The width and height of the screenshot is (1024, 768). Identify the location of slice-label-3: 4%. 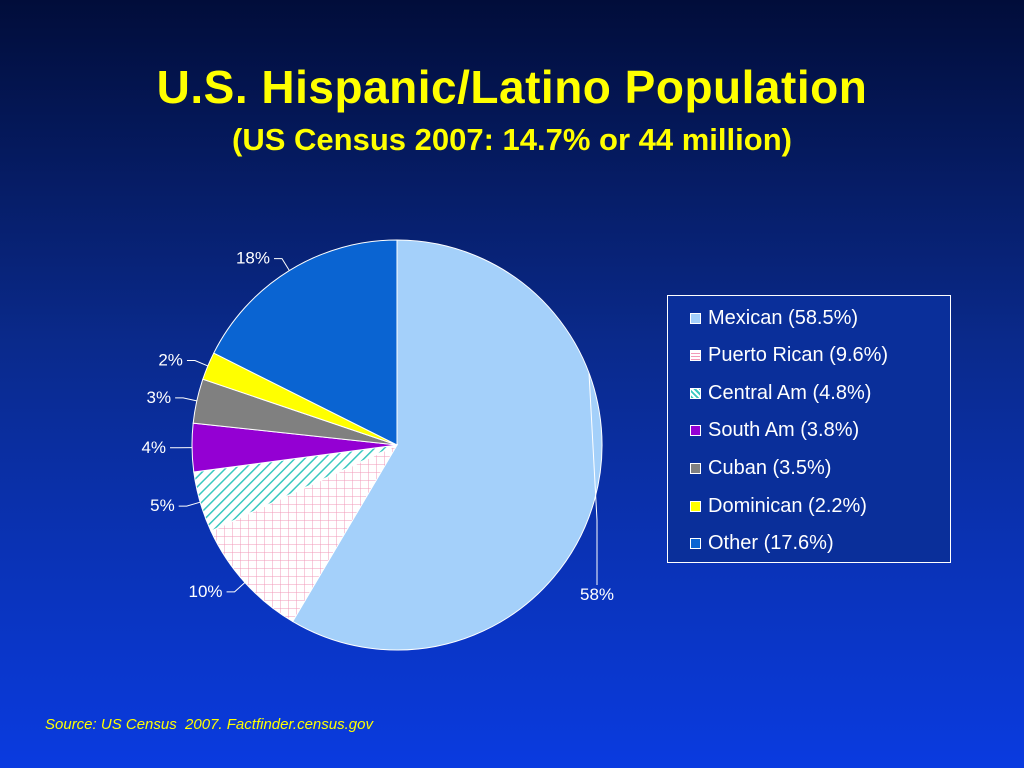
(153, 447).